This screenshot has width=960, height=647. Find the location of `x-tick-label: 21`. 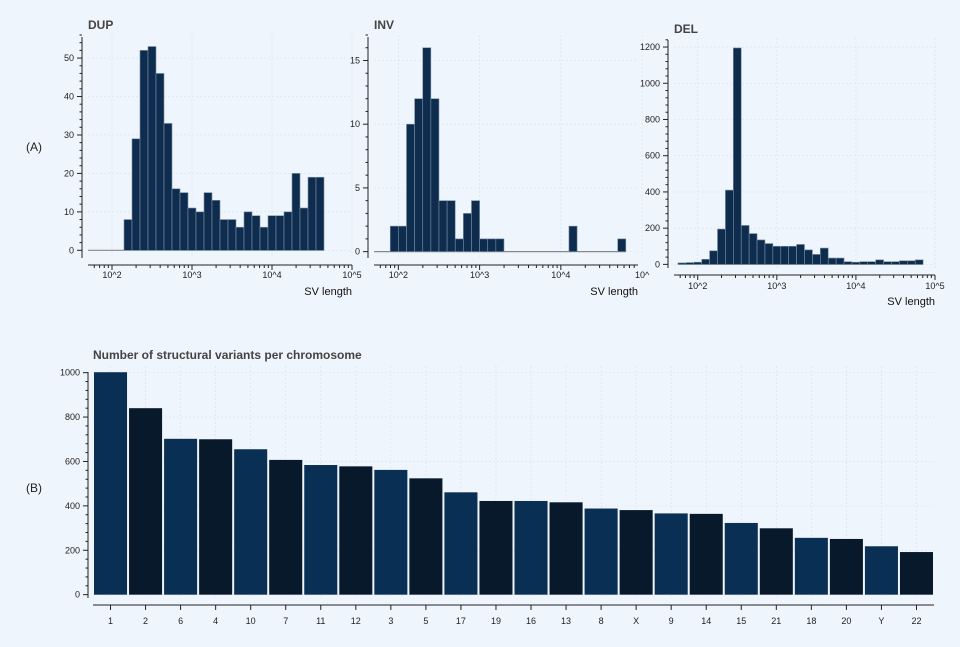

x-tick-label: 21 is located at coordinates (776, 621).